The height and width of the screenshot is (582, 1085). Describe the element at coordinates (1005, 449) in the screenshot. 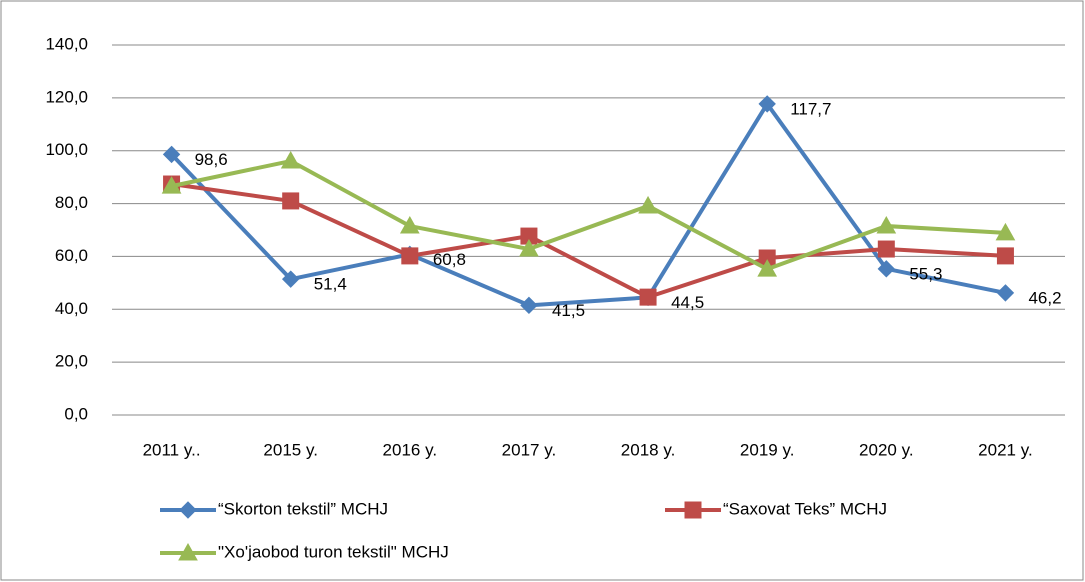

I see `x-tick-label: 2021 y.` at that location.